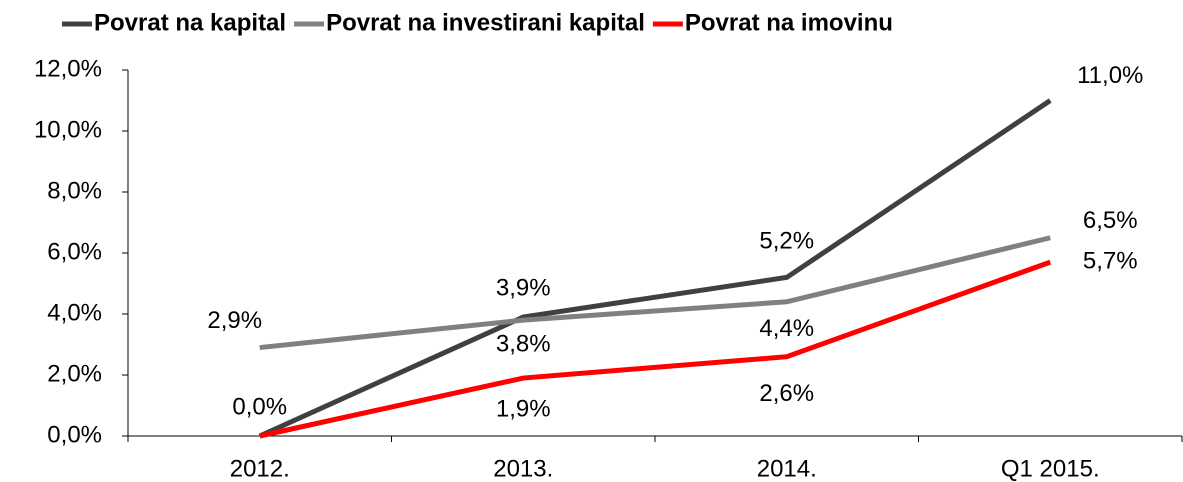 This screenshot has height=482, width=1183. What do you see at coordinates (789, 22) in the screenshot?
I see `legend-label: Povrat na imovinu` at bounding box center [789, 22].